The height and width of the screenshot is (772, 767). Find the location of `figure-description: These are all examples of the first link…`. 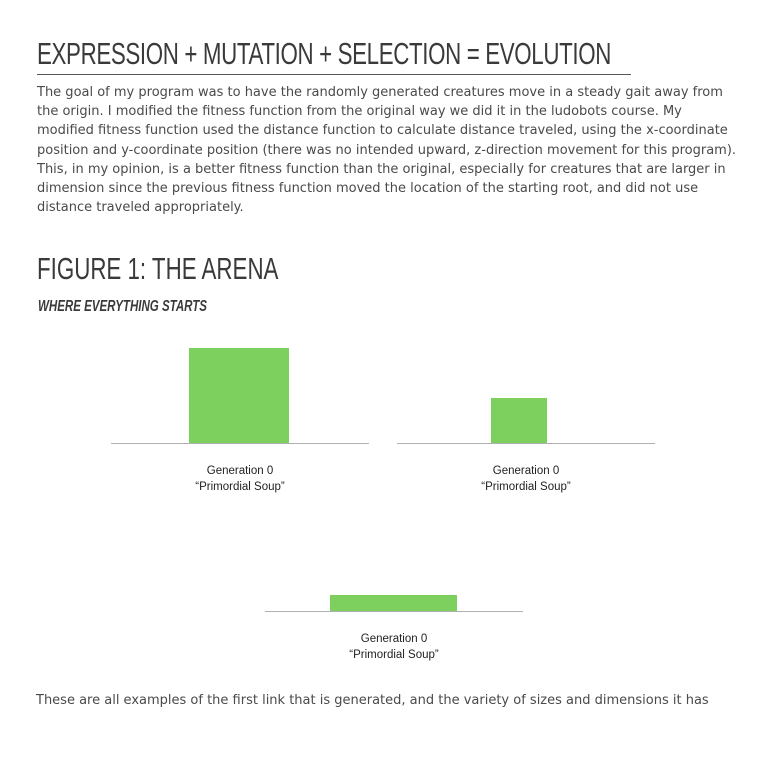

figure-description: These are all examples of the first link… is located at coordinates (372, 700).